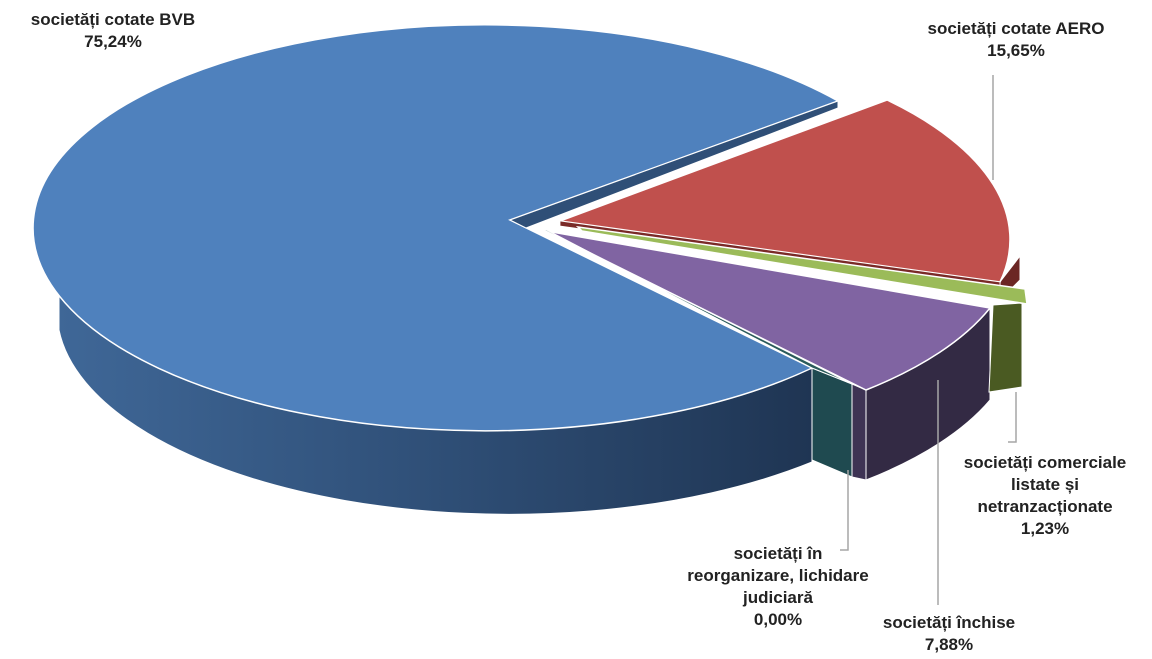 This screenshot has width=1152, height=659. Describe the element at coordinates (949, 634) in the screenshot. I see `label-inchise: societăți închise 7,88%` at that location.